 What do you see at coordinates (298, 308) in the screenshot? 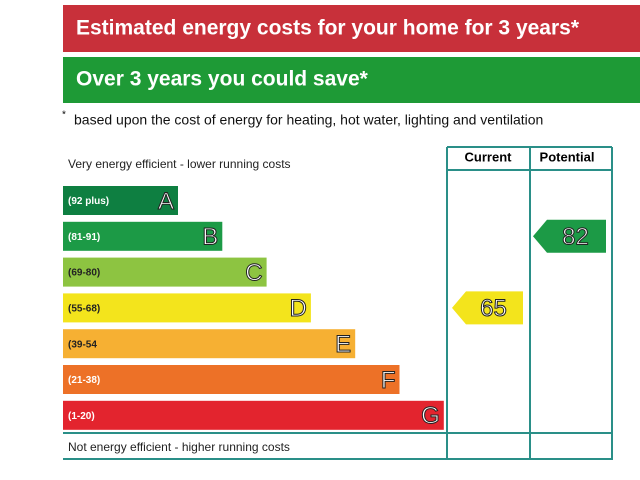
I see `band-letter: D` at bounding box center [298, 308].